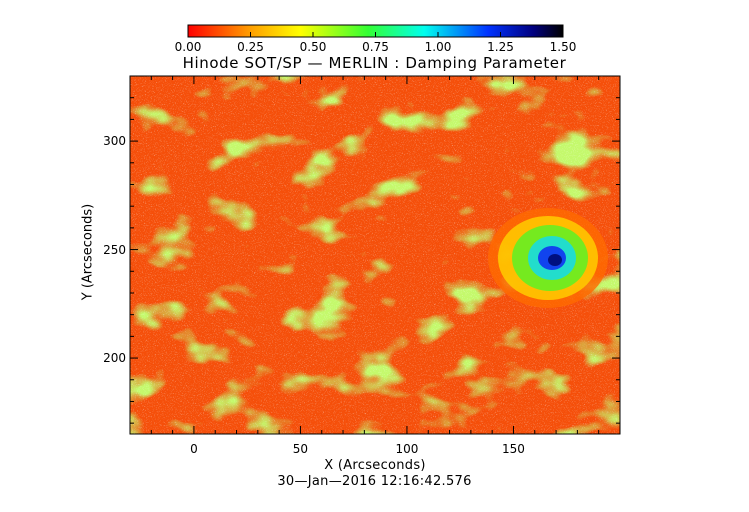 Image resolution: width=749 pixels, height=512 pixels. Describe the element at coordinates (250, 47) in the screenshot. I see `colorbar-tick-label: 0.25` at that location.